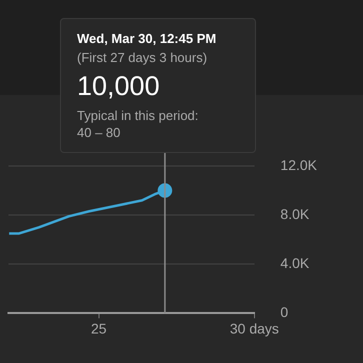 The width and height of the screenshot is (363, 363). What do you see at coordinates (98, 328) in the screenshot?
I see `x-tick-label: 25` at bounding box center [98, 328].